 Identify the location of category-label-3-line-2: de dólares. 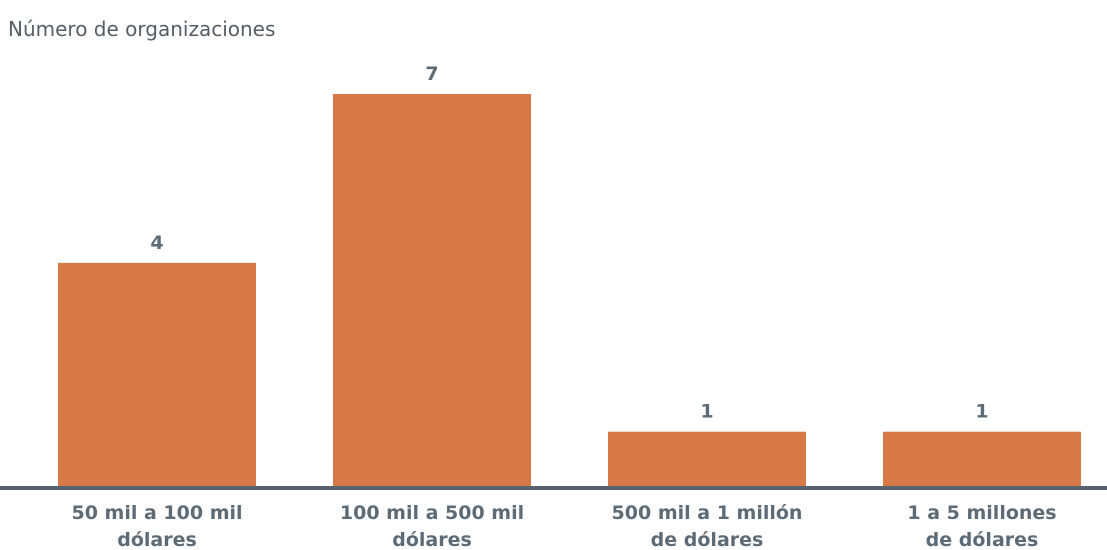
(707, 539).